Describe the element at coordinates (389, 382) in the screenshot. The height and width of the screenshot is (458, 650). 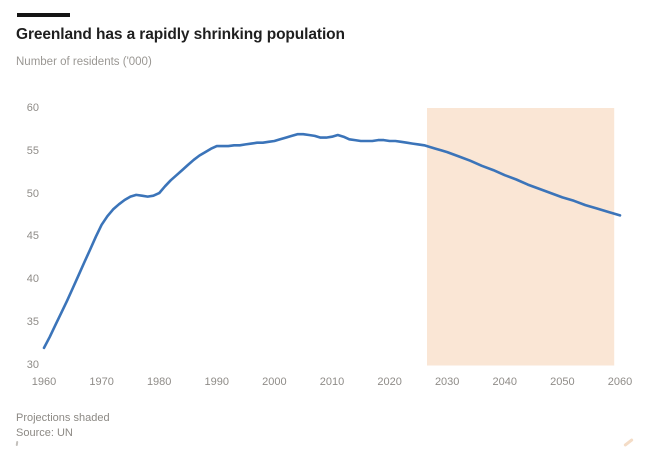
I see `x-tick-label: 2020` at that location.